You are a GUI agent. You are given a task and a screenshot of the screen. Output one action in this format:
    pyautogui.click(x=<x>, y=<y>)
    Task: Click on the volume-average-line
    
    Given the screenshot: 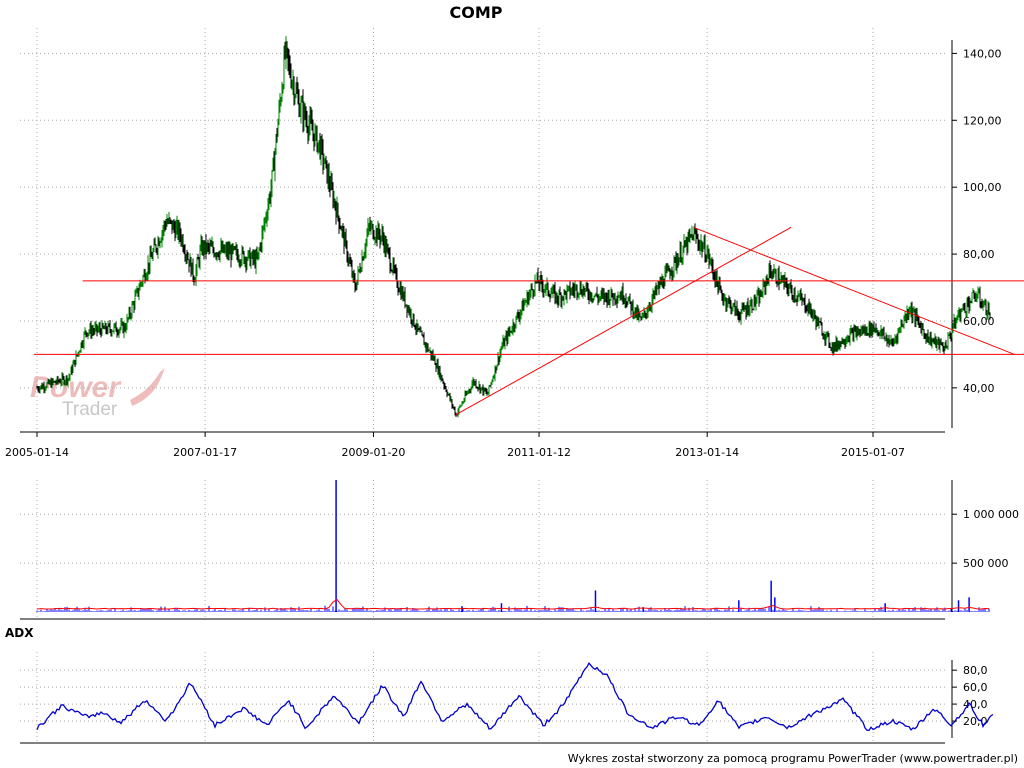 What is the action you would take?
    pyautogui.click(x=513, y=604)
    